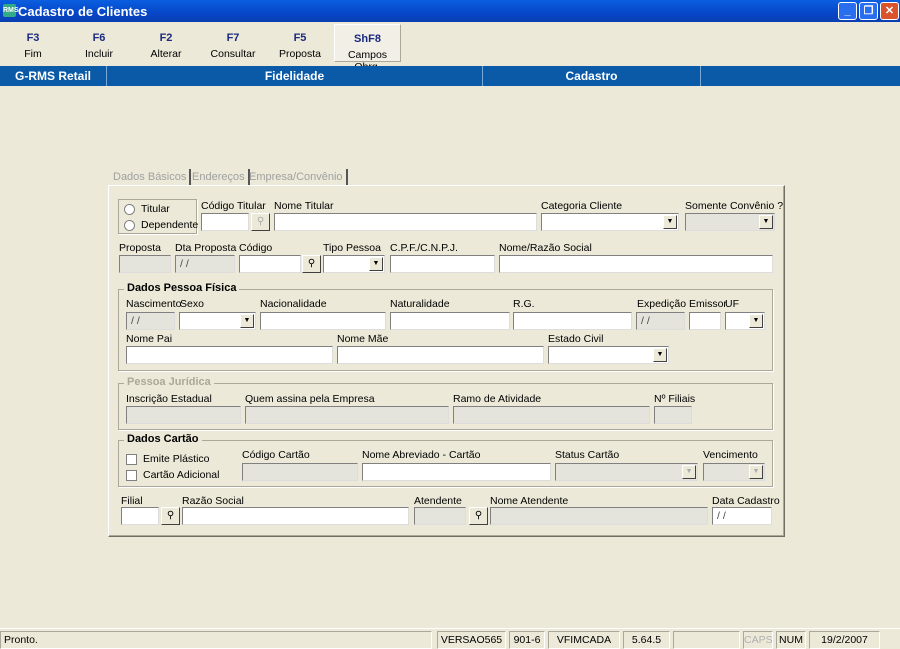 This screenshot has height=649, width=900. What do you see at coordinates (145, 264) in the screenshot?
I see `proposta-input` at bounding box center [145, 264].